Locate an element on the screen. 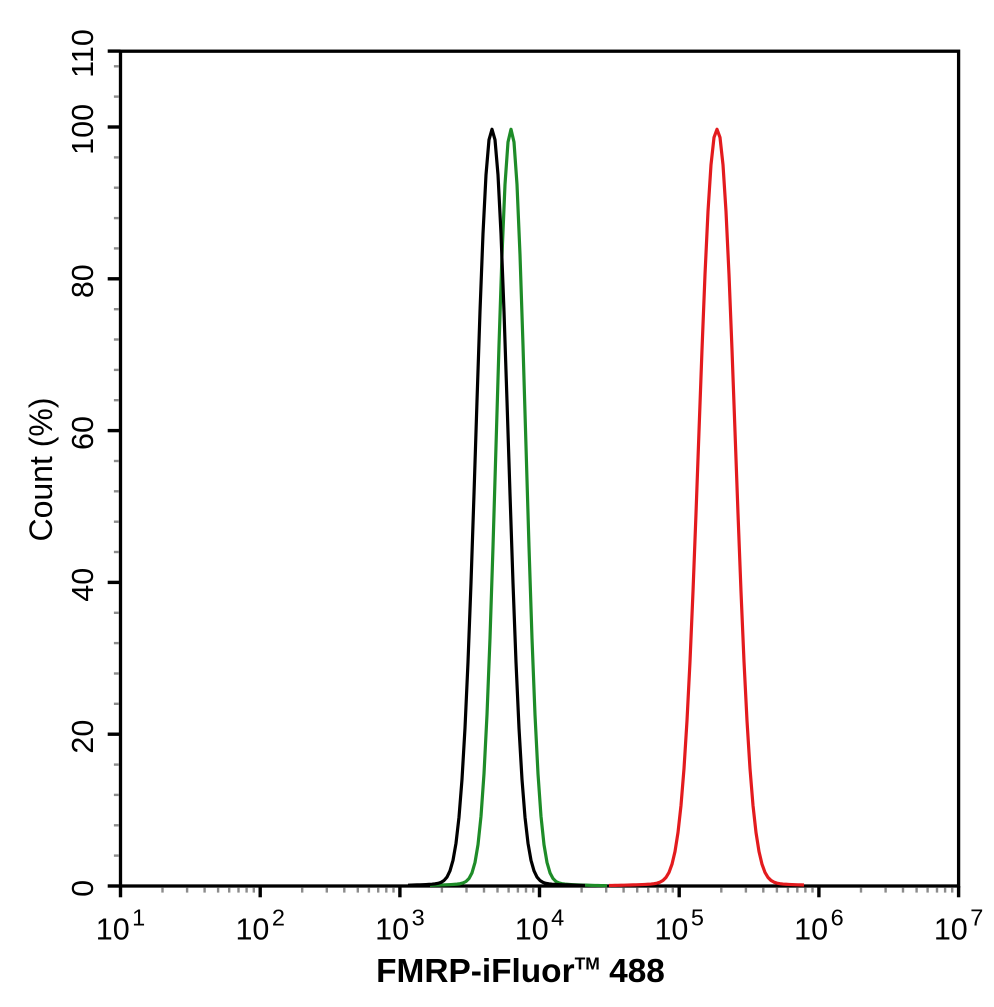 The height and width of the screenshot is (1007, 994). svg-text: 40 is located at coordinates (83, 585).